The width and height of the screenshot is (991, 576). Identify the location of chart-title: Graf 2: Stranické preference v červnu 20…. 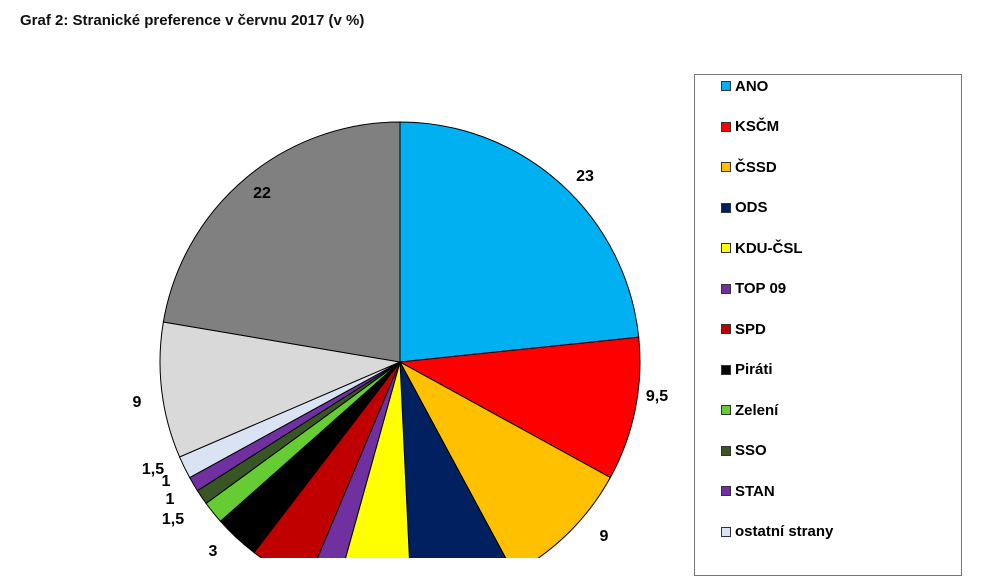
(192, 20).